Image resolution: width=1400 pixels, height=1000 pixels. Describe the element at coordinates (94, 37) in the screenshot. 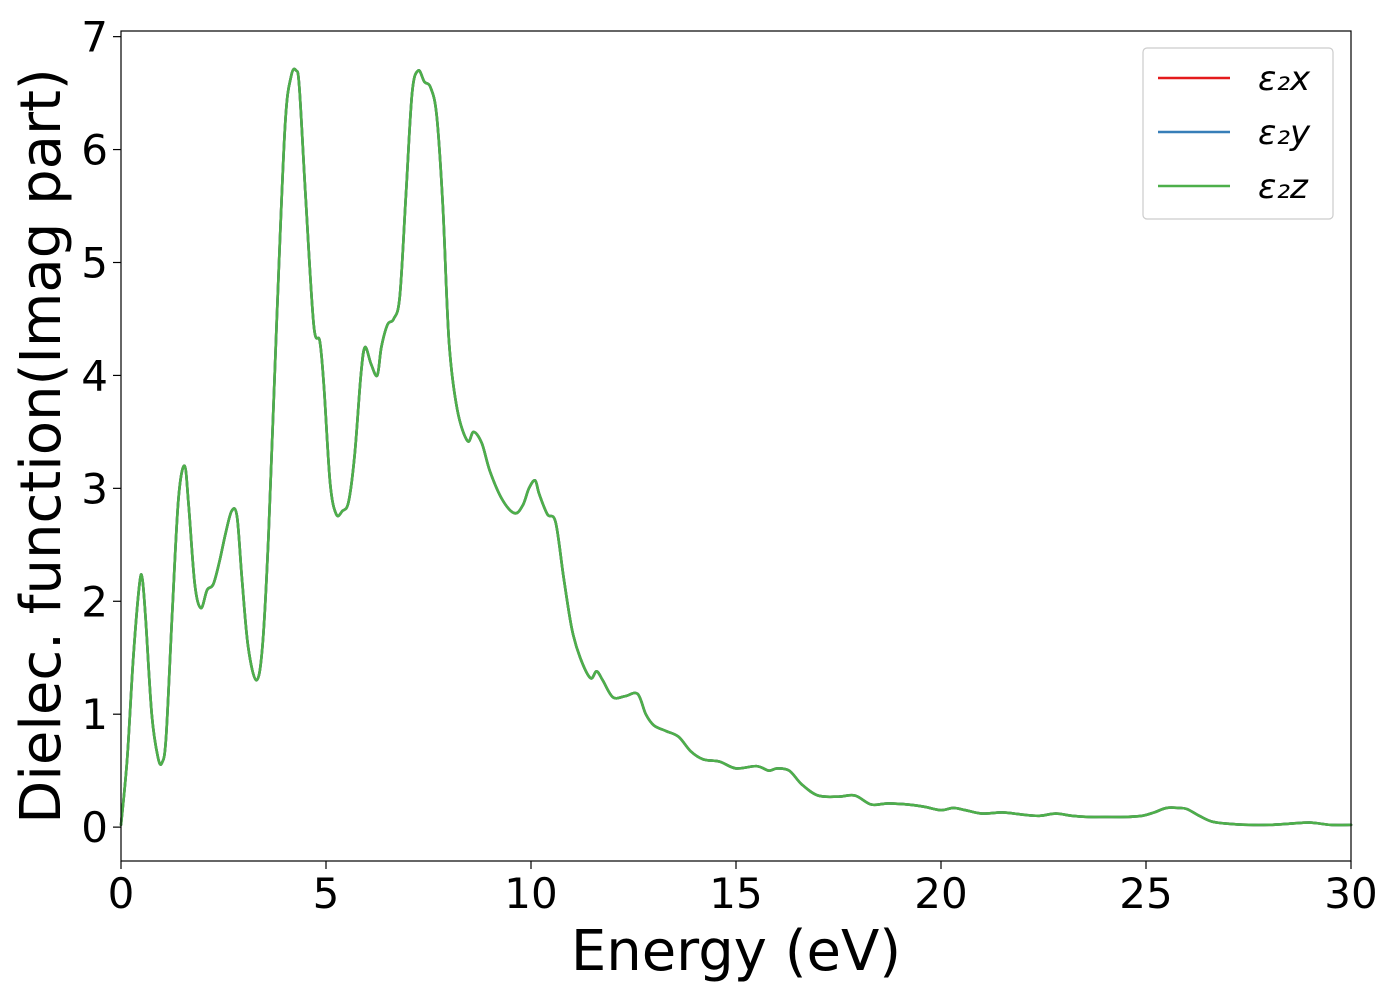

I see `y-tick-label: 7` at that location.